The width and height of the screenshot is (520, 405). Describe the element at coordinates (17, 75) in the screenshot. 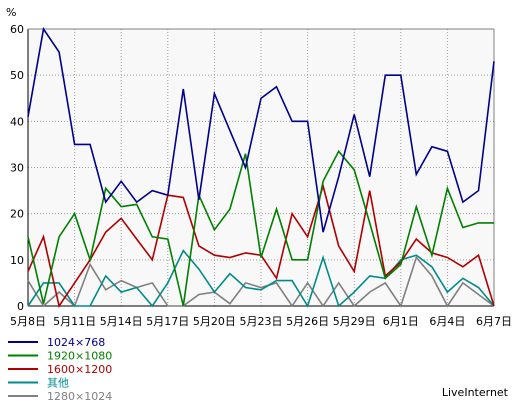

I see `y-tick-label: 50` at that location.